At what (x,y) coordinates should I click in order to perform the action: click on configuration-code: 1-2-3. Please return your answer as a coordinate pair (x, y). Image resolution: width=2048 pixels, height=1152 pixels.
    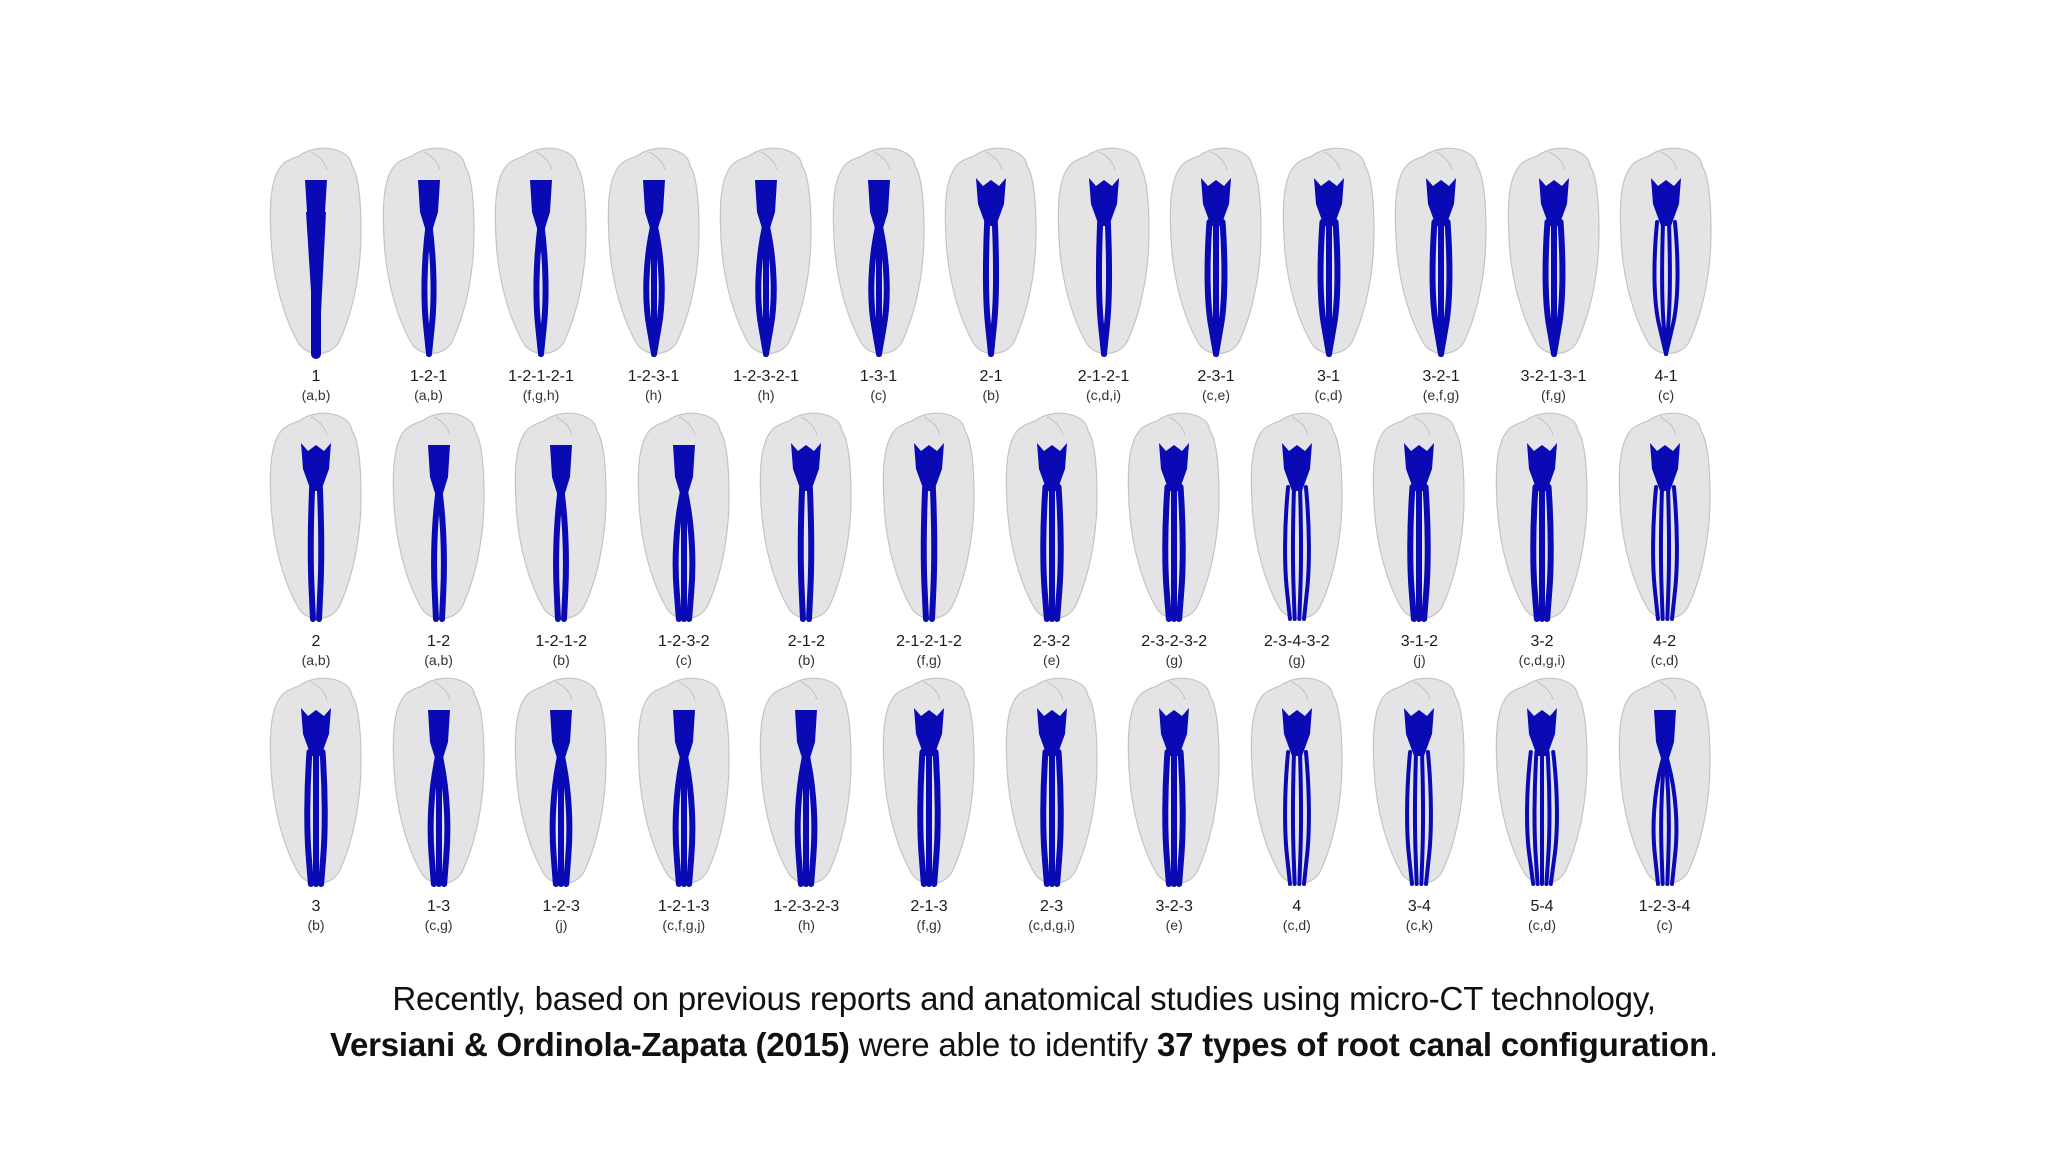
    Looking at the image, I should click on (561, 906).